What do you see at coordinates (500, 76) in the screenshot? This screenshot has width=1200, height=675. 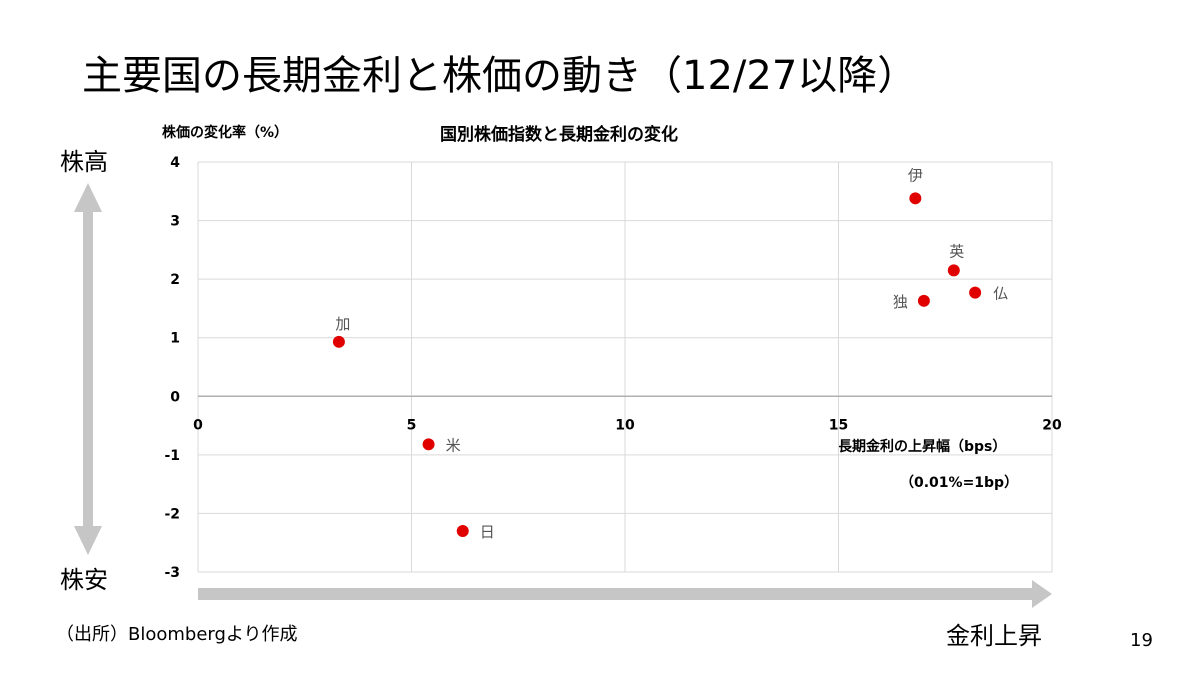 I see `slide-title: 主要国の長期金利と株価の動き（12/27以降）` at bounding box center [500, 76].